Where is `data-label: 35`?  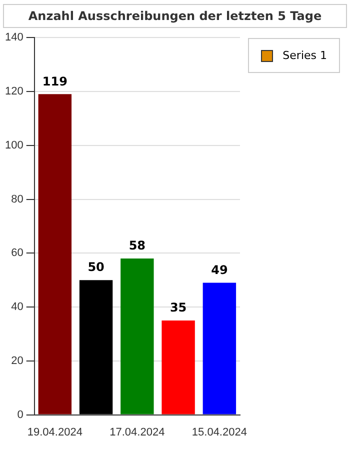
data-label: 35 is located at coordinates (178, 307).